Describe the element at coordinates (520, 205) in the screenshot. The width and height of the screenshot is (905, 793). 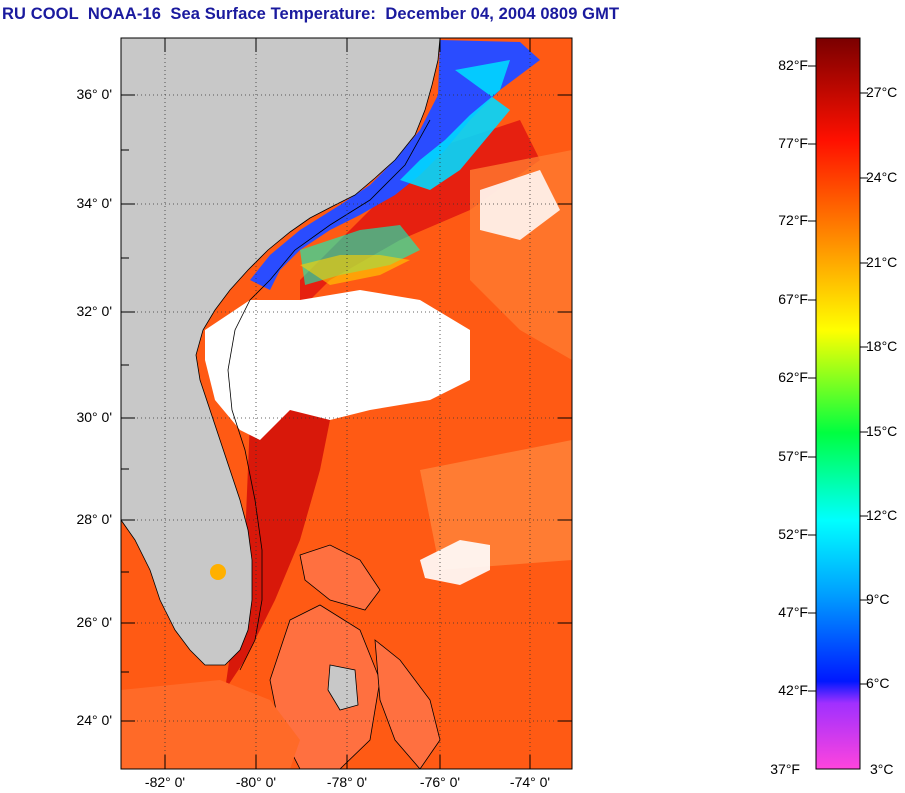
I see `cloud-patch-north` at that location.